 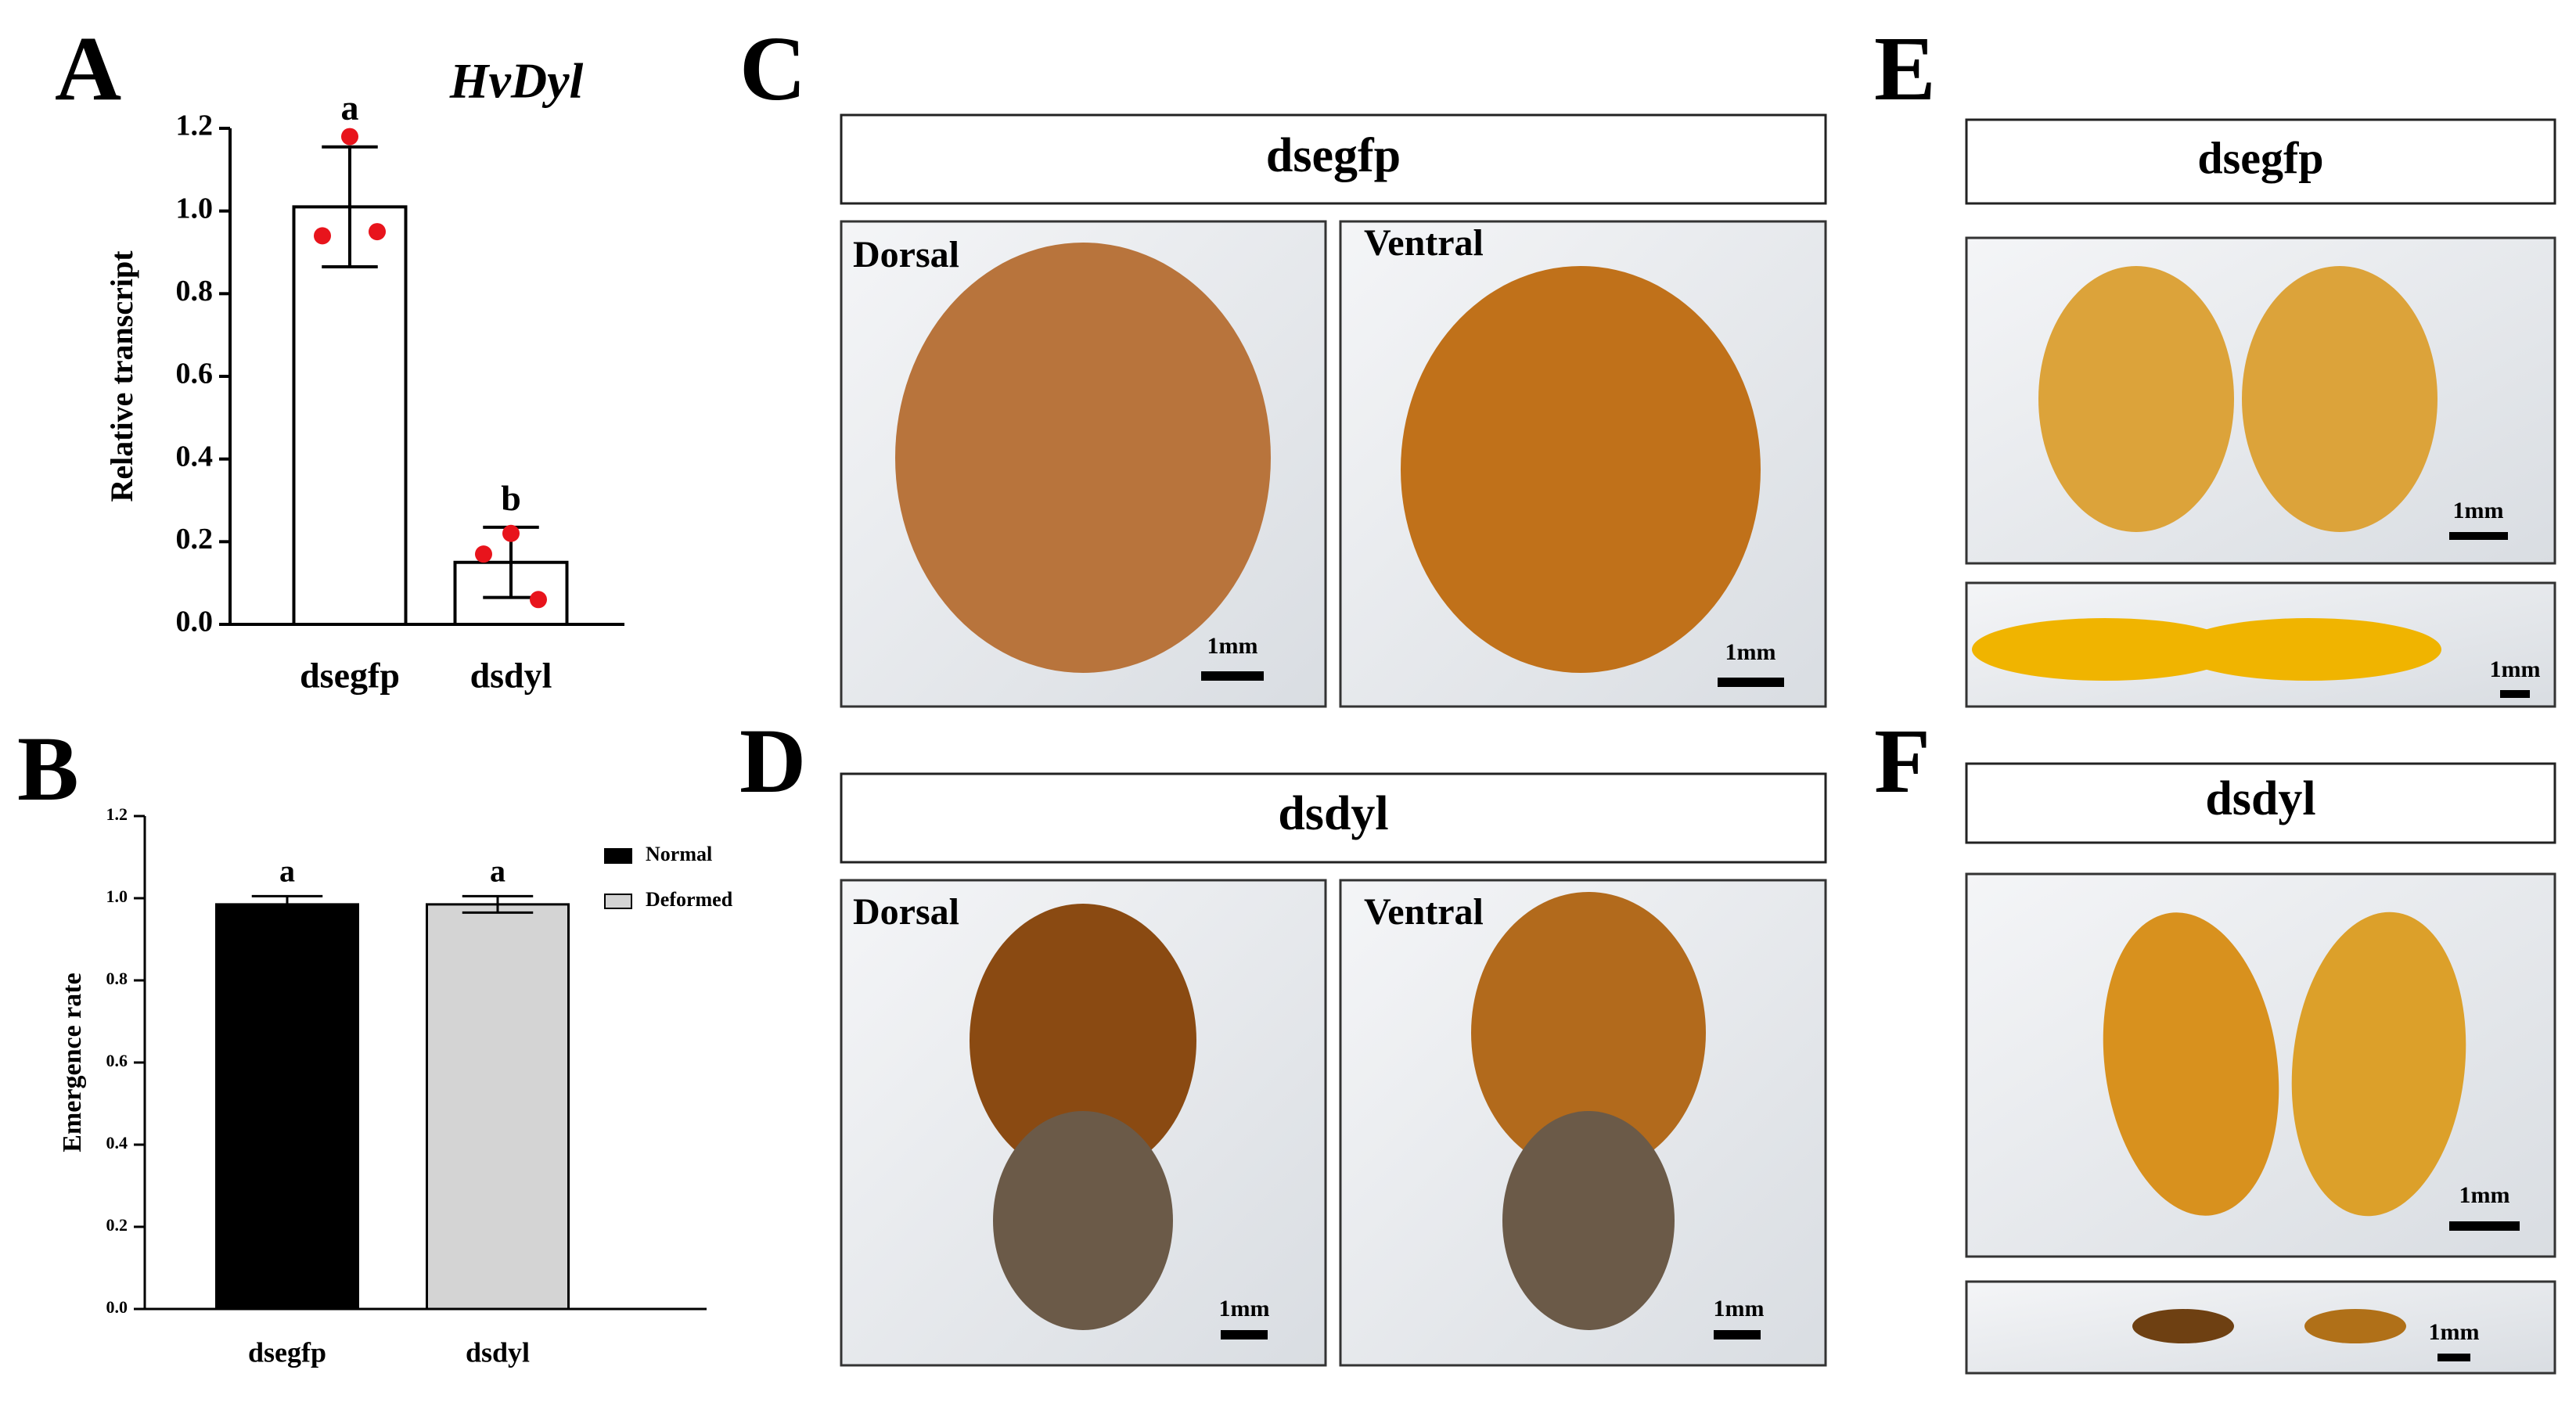 I want to click on y-axis-label: Emergence rate, so click(x=72, y=1062).